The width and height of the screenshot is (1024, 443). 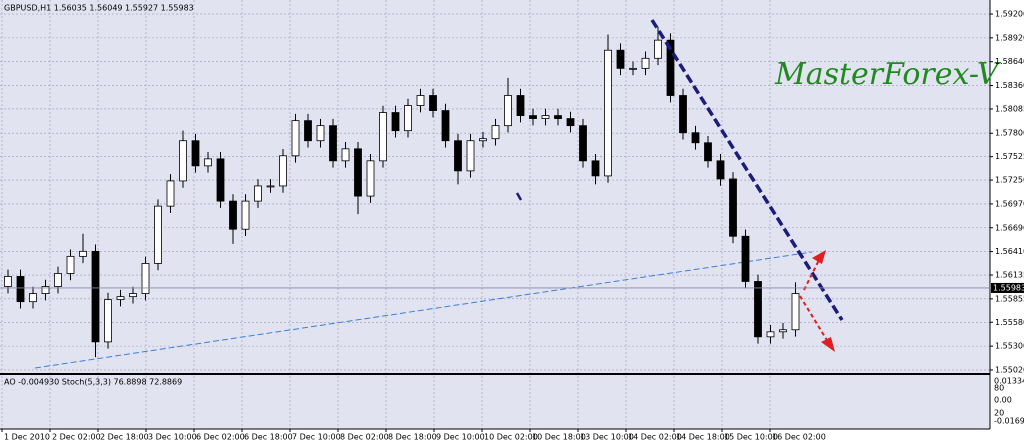 I want to click on y-tick-label: 1.56970, so click(x=1009, y=203).